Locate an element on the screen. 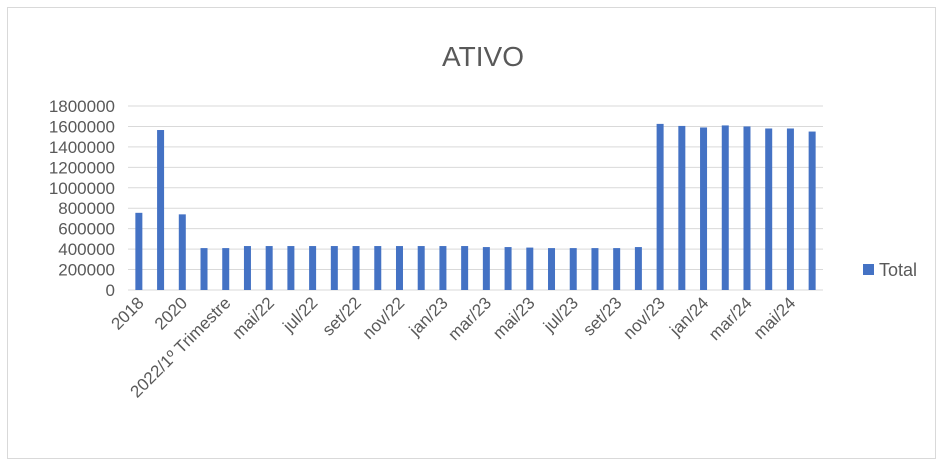  x-tick-label: jul/22 is located at coordinates (300, 314).